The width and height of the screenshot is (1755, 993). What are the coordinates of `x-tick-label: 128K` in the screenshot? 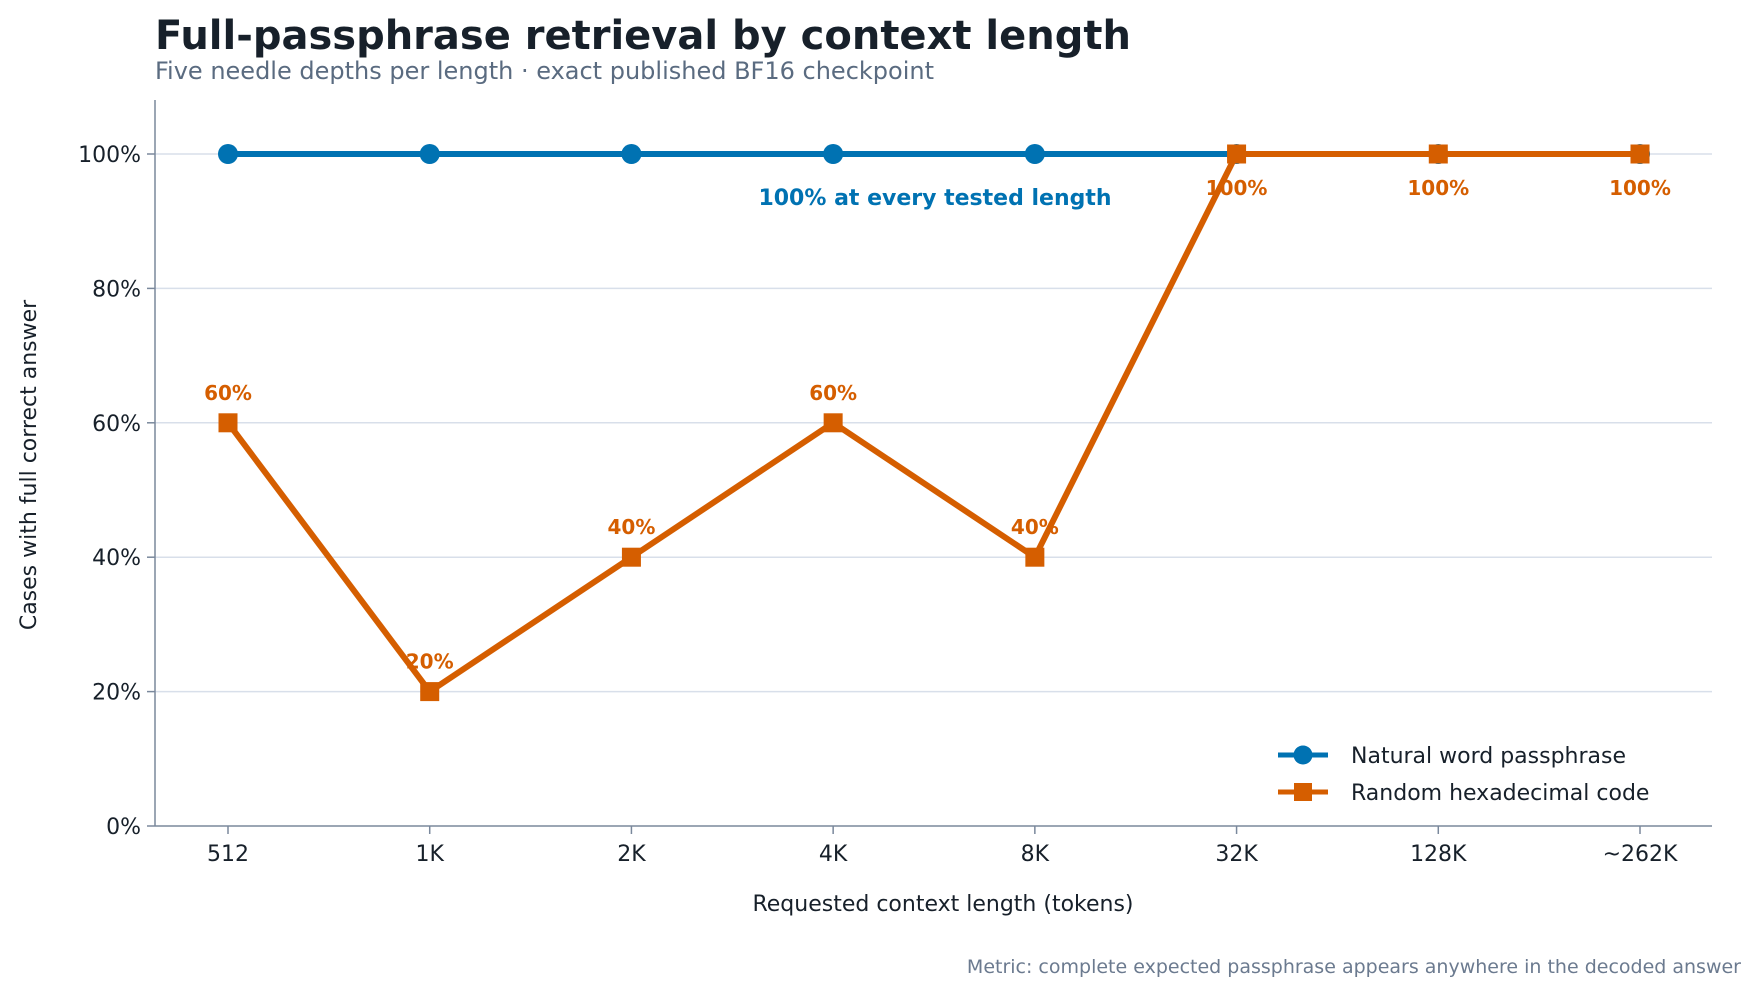 It's located at (1438, 854).